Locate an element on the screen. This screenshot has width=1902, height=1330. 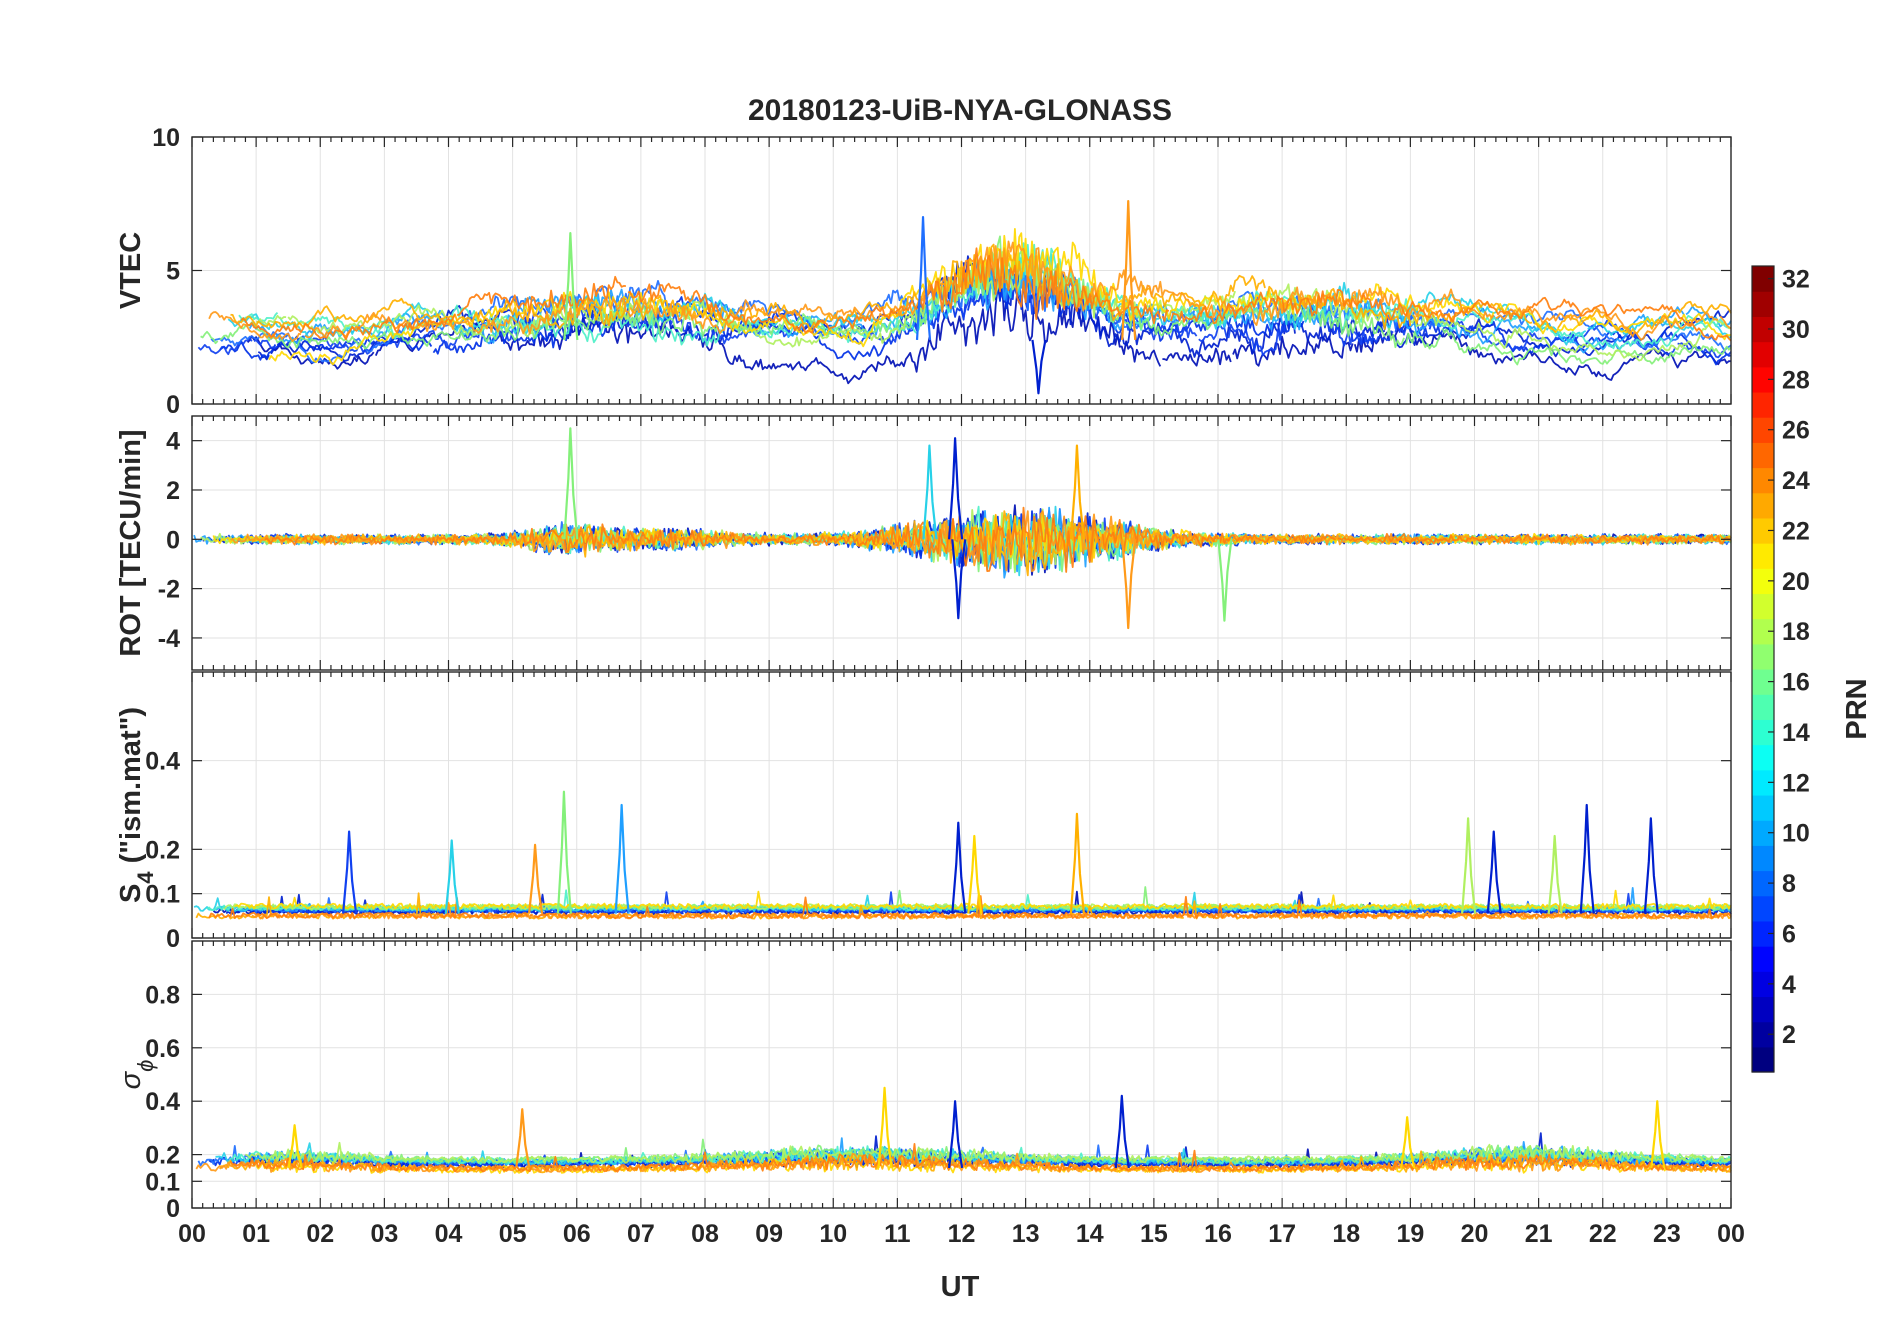
colorbar-tick-label: 16 is located at coordinates (1796, 683).